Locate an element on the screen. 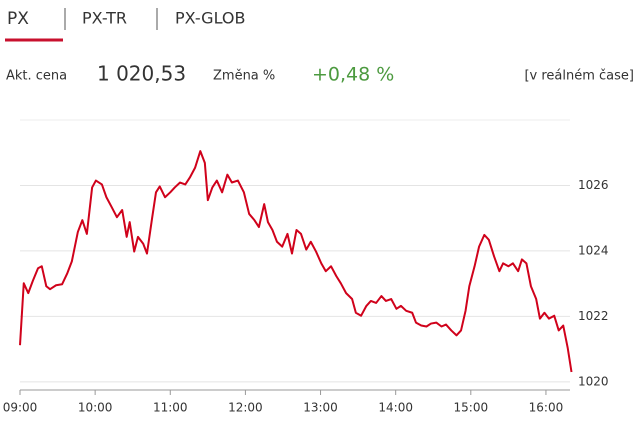  y-tick-label: 1020 is located at coordinates (593, 381).